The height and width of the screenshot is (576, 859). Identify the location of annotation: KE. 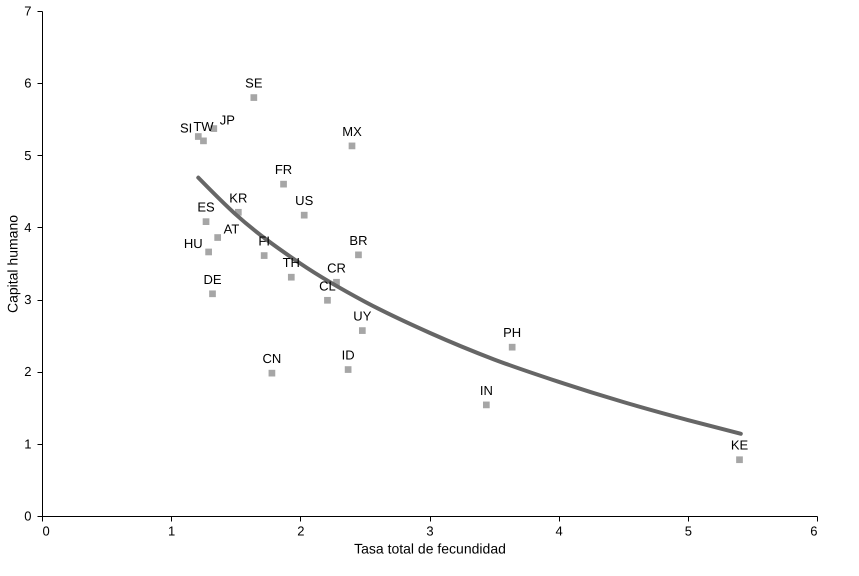
(739, 445).